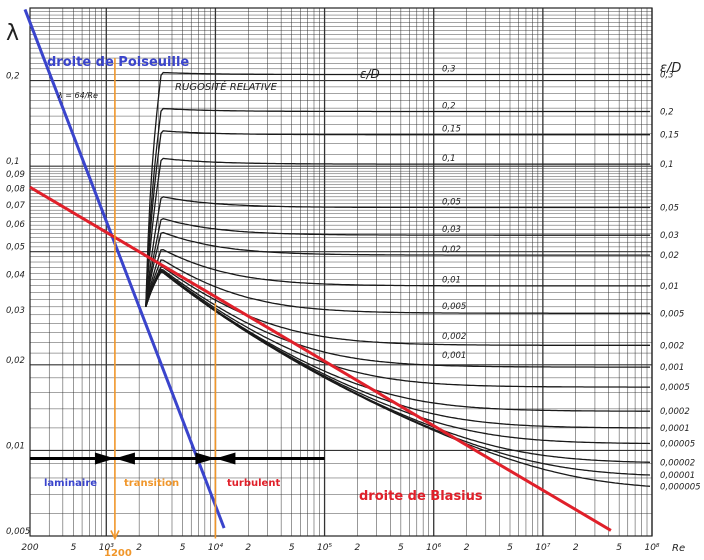 The image size is (704, 560). What do you see at coordinates (677, 476) in the screenshot?
I see `right-axis-label: 0,00001` at bounding box center [677, 476].